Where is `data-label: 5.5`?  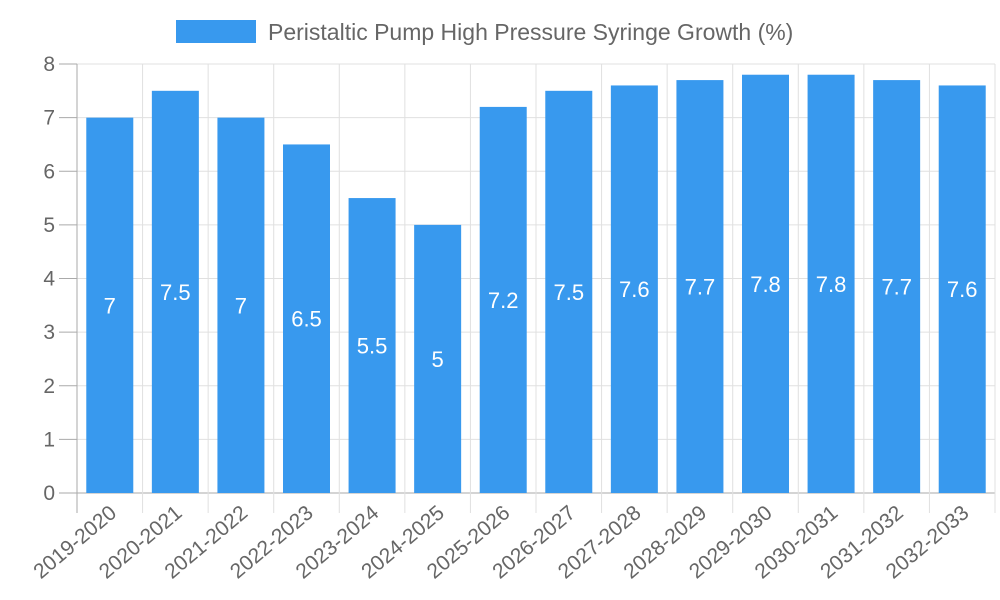
data-label: 5.5 is located at coordinates (372, 346).